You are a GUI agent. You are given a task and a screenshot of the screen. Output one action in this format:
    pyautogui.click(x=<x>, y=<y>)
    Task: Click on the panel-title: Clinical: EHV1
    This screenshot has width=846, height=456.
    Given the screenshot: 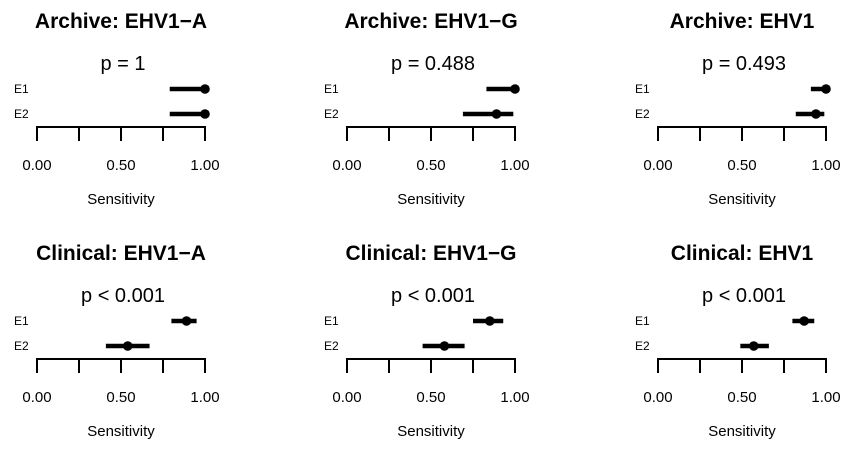 What is the action you would take?
    pyautogui.click(x=742, y=253)
    